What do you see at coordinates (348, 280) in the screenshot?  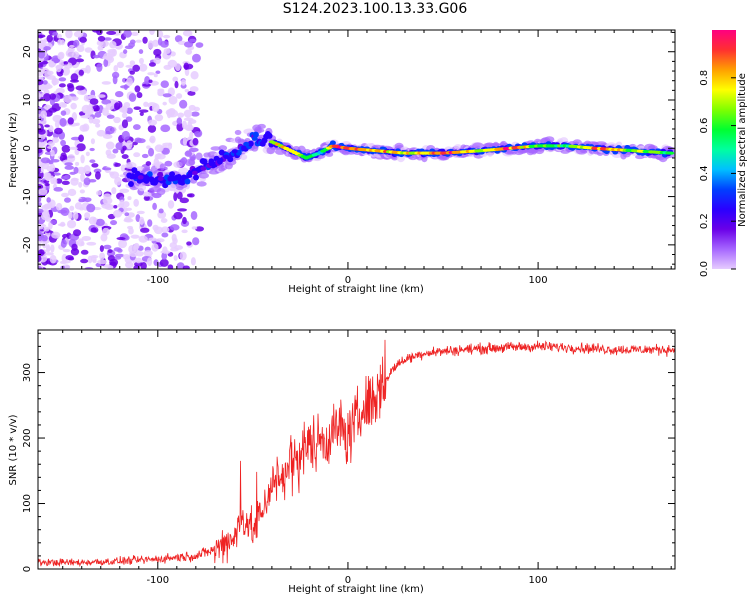 I see `spectrogram-x-tick-label: 0` at bounding box center [348, 280].